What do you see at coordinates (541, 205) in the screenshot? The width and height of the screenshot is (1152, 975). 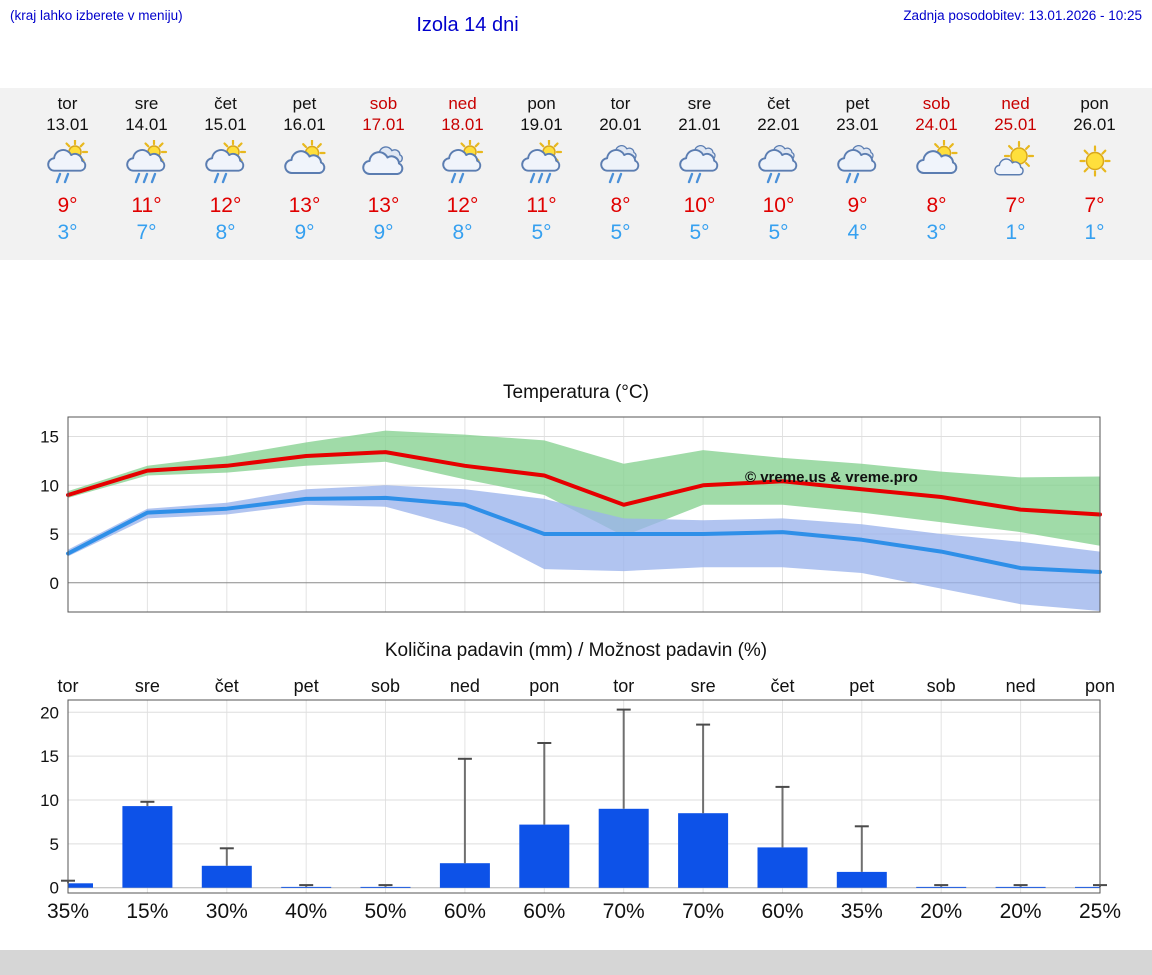 I see `high-temp-label: 11°` at bounding box center [541, 205].